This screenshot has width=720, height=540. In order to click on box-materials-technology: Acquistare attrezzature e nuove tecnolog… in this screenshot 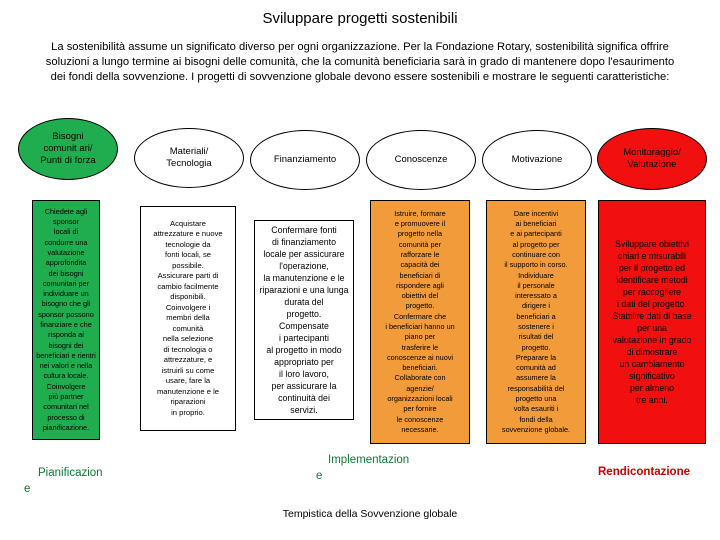, I will do `click(188, 318)`.